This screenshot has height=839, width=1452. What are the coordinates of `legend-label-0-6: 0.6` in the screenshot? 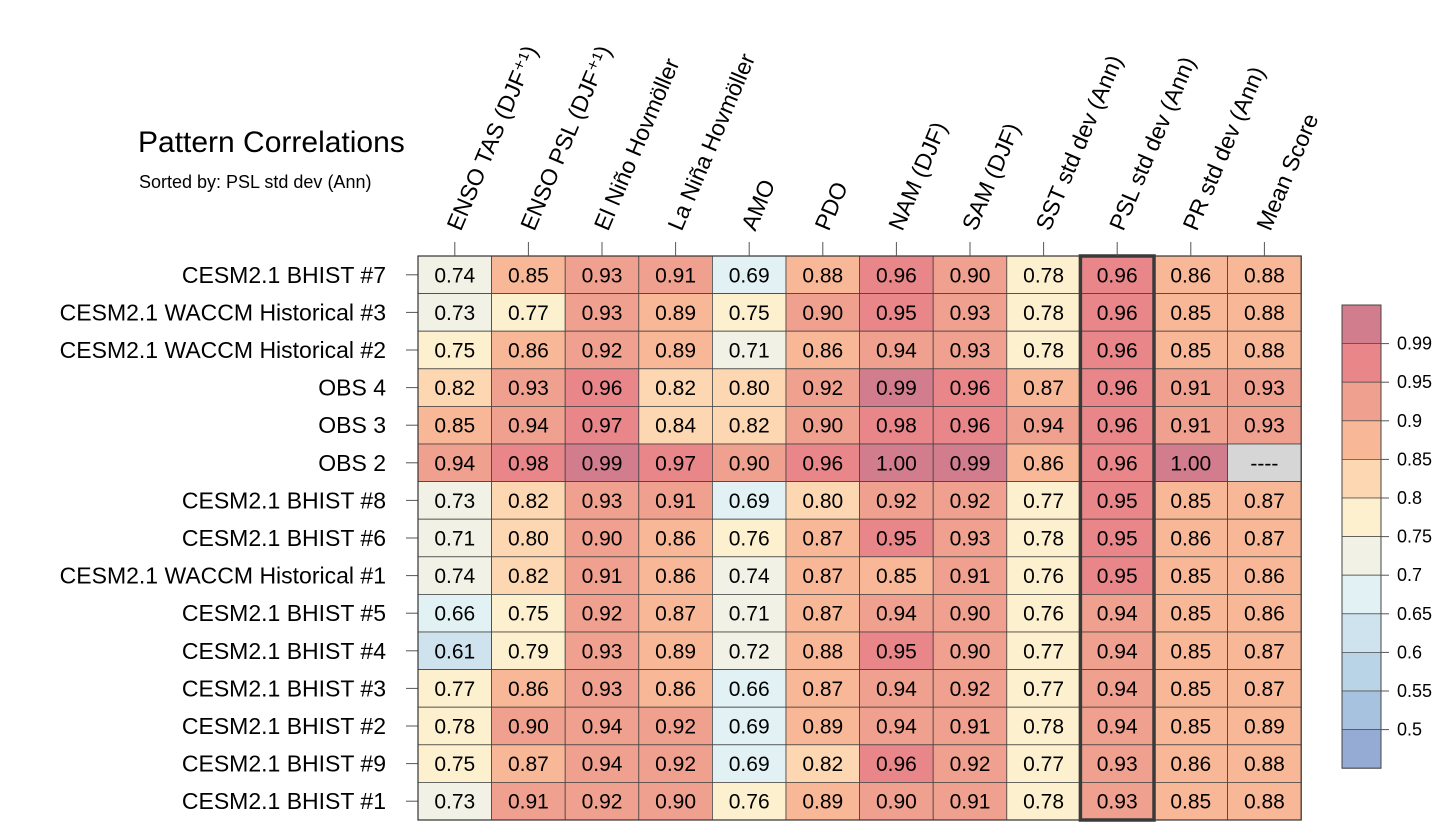 It's located at (1409, 652).